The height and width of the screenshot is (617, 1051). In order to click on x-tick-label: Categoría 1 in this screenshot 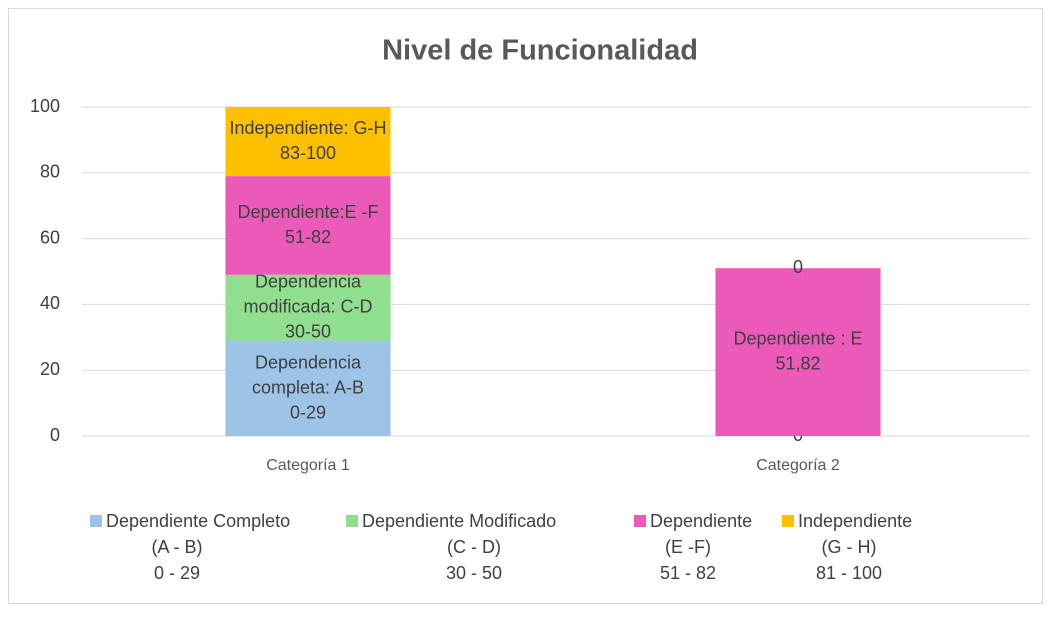, I will do `click(308, 465)`.